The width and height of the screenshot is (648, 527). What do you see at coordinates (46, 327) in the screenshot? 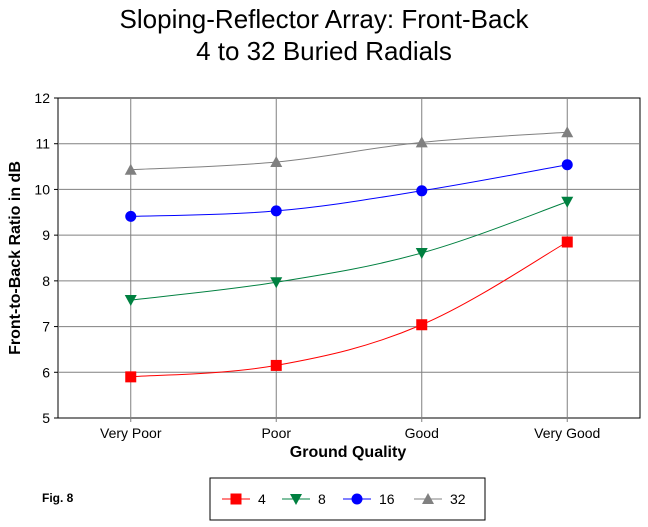
I see `y-tick-label: 7` at bounding box center [46, 327].